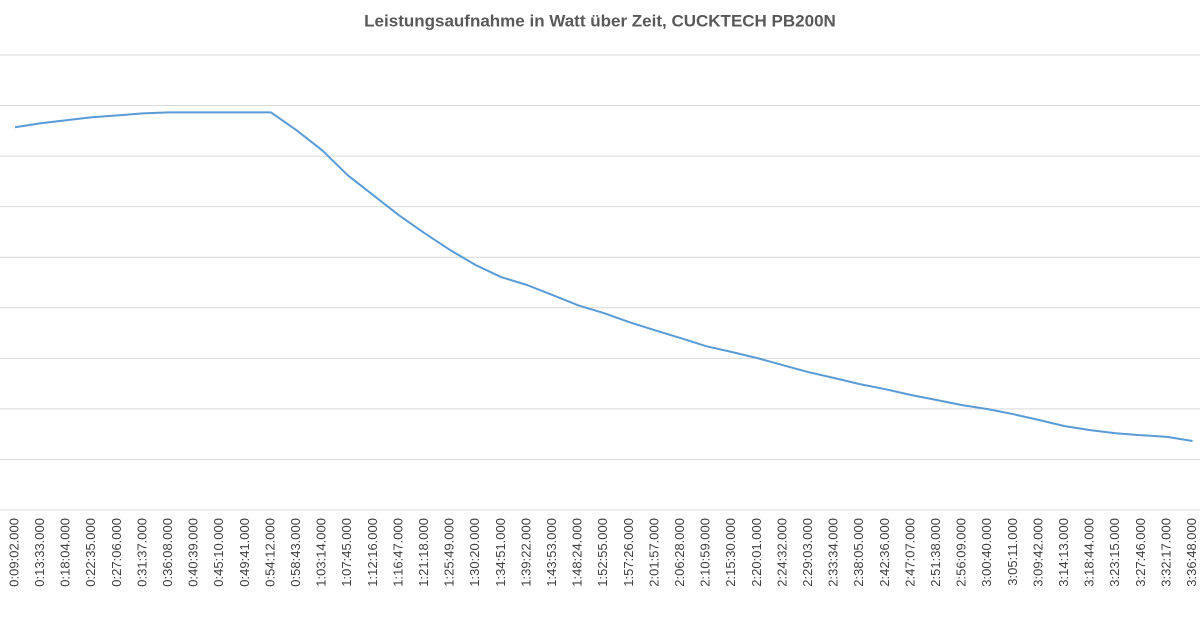 Image resolution: width=1200 pixels, height=630 pixels. I want to click on x-tick-label: 3:23:15.000, so click(1114, 552).